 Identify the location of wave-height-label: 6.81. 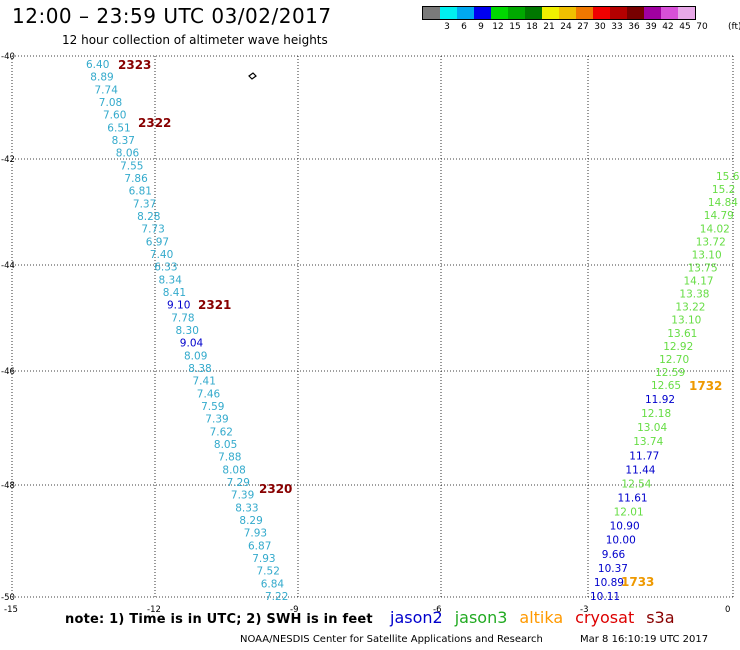
(140, 192).